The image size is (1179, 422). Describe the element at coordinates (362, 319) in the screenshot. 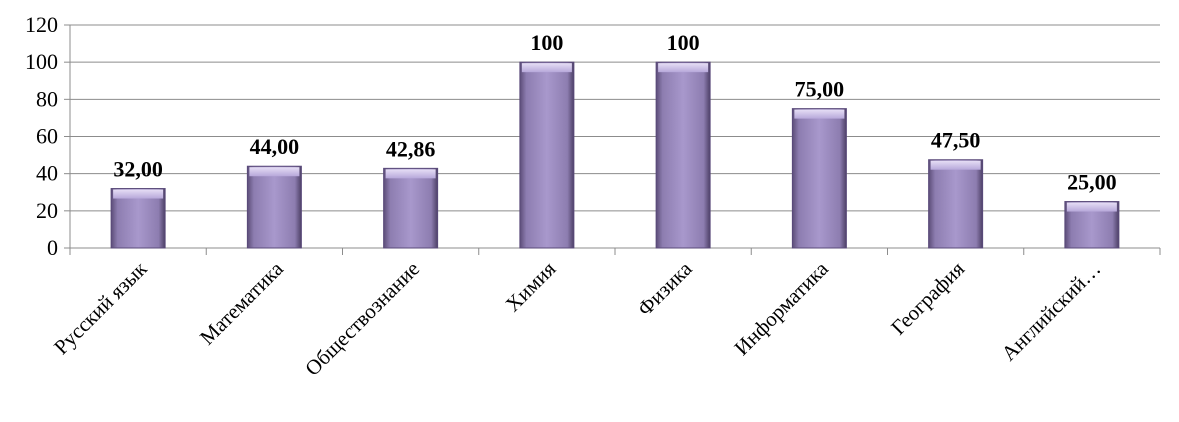

I see `category-label: Обществознание` at that location.